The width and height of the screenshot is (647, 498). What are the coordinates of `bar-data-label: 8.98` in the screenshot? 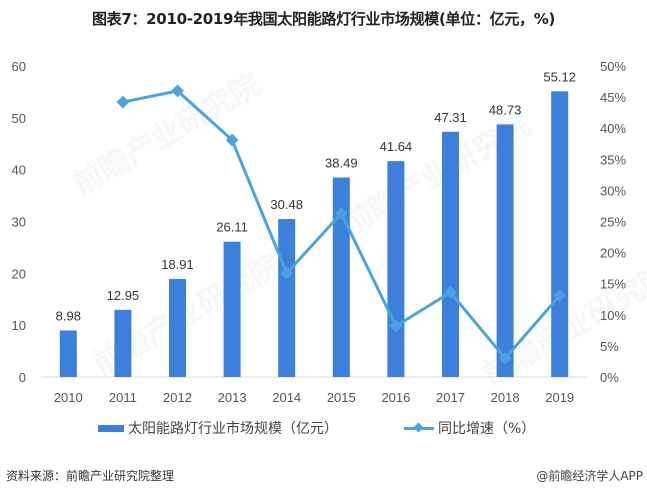 It's located at (68, 315).